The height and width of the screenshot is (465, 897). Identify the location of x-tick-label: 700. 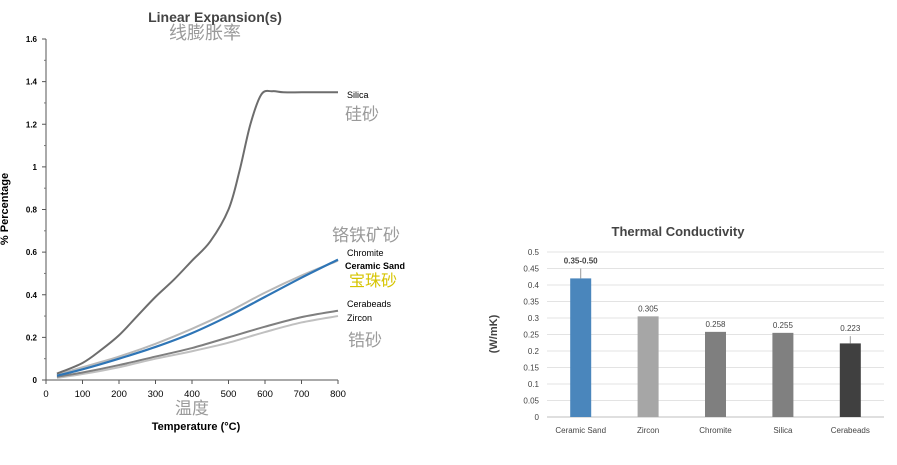
(302, 394).